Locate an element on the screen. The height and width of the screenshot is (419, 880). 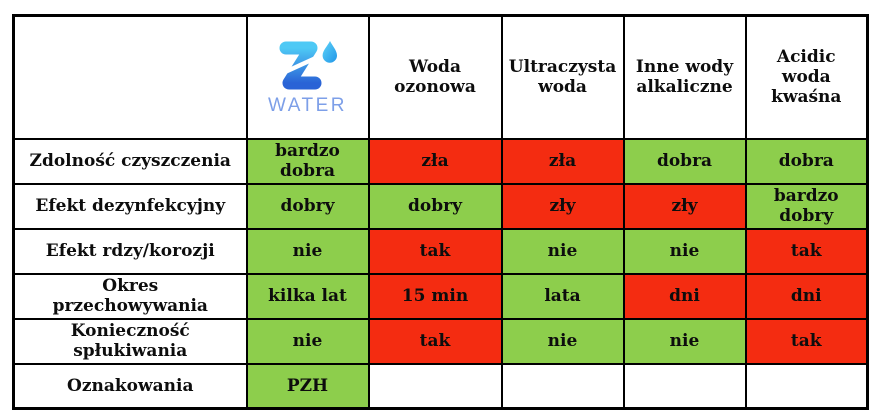
column-header-ultraczysta-woda: Ultraczysta woda is located at coordinates (562, 77).